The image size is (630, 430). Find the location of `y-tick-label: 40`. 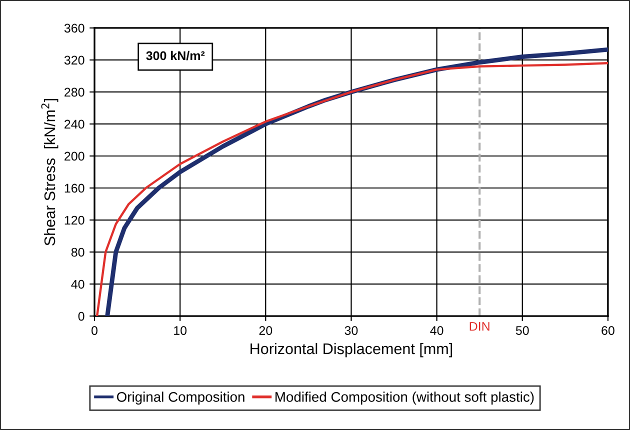

y-tick-label: 40 is located at coordinates (77, 284).